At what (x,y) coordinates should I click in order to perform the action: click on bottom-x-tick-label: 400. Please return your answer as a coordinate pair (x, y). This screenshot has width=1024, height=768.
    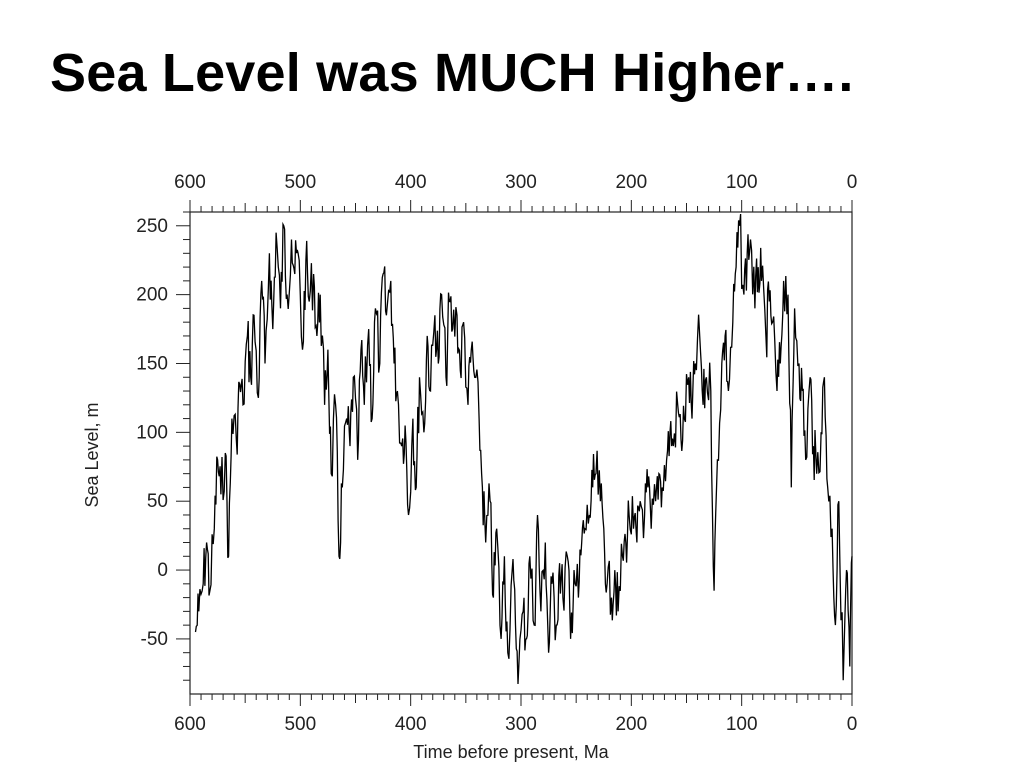
    Looking at the image, I should click on (411, 724).